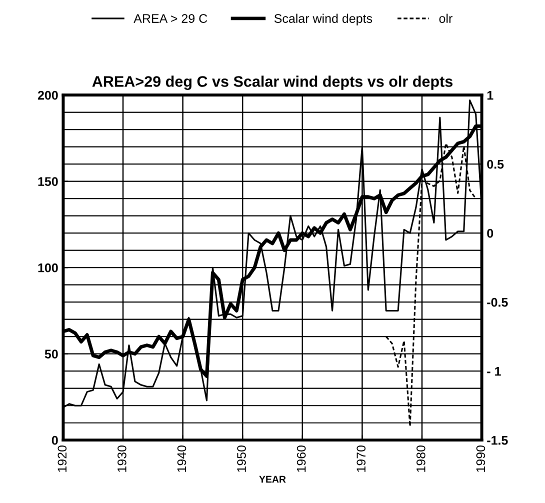 The width and height of the screenshot is (545, 503). I want to click on x-tick-label: 1920, so click(62, 458).